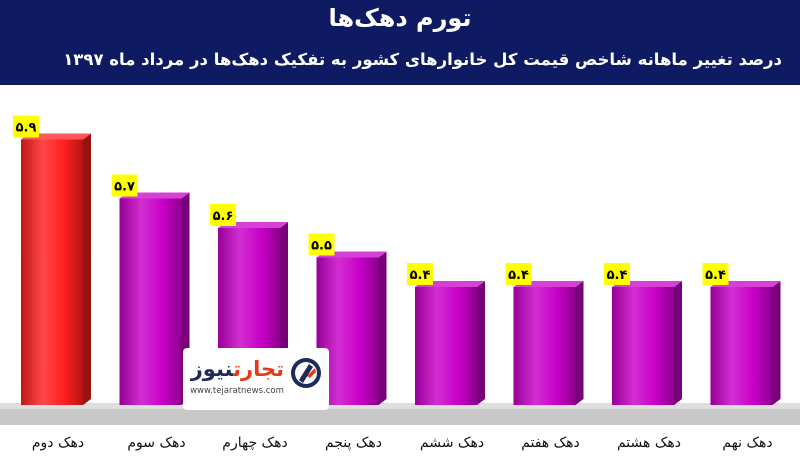  Describe the element at coordinates (156, 443) in the screenshot. I see `category-label-2: دهک سوم` at that location.